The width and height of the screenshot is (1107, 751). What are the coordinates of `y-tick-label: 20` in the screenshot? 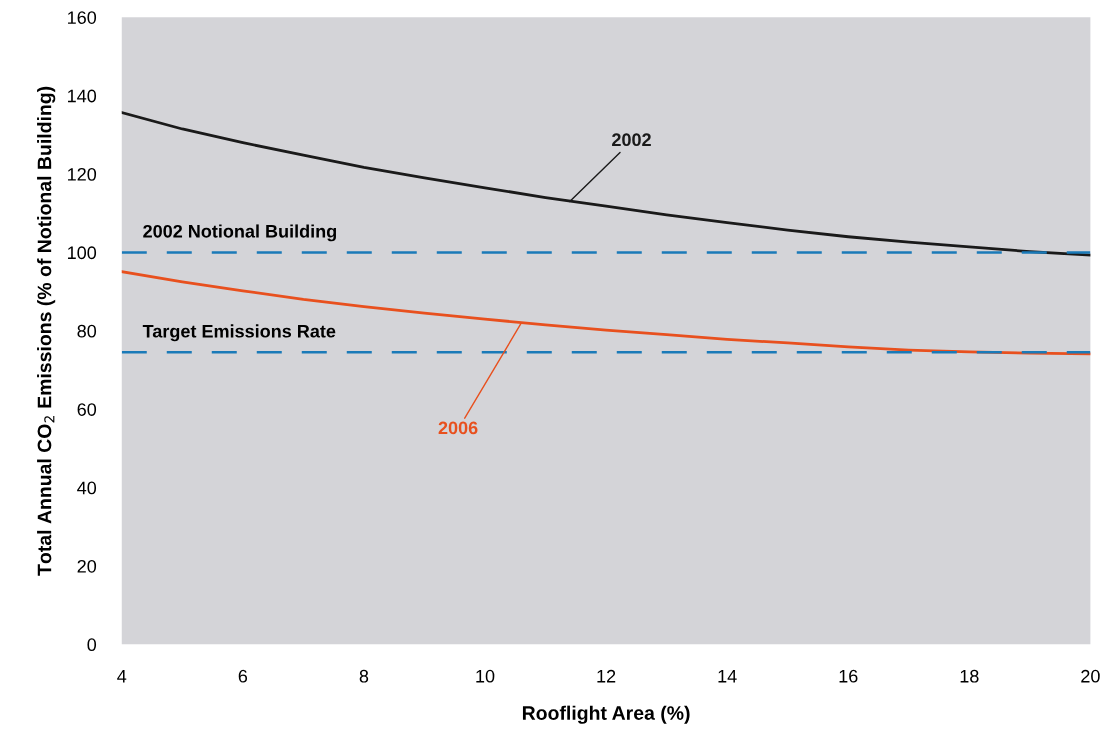 It's located at (87, 566).